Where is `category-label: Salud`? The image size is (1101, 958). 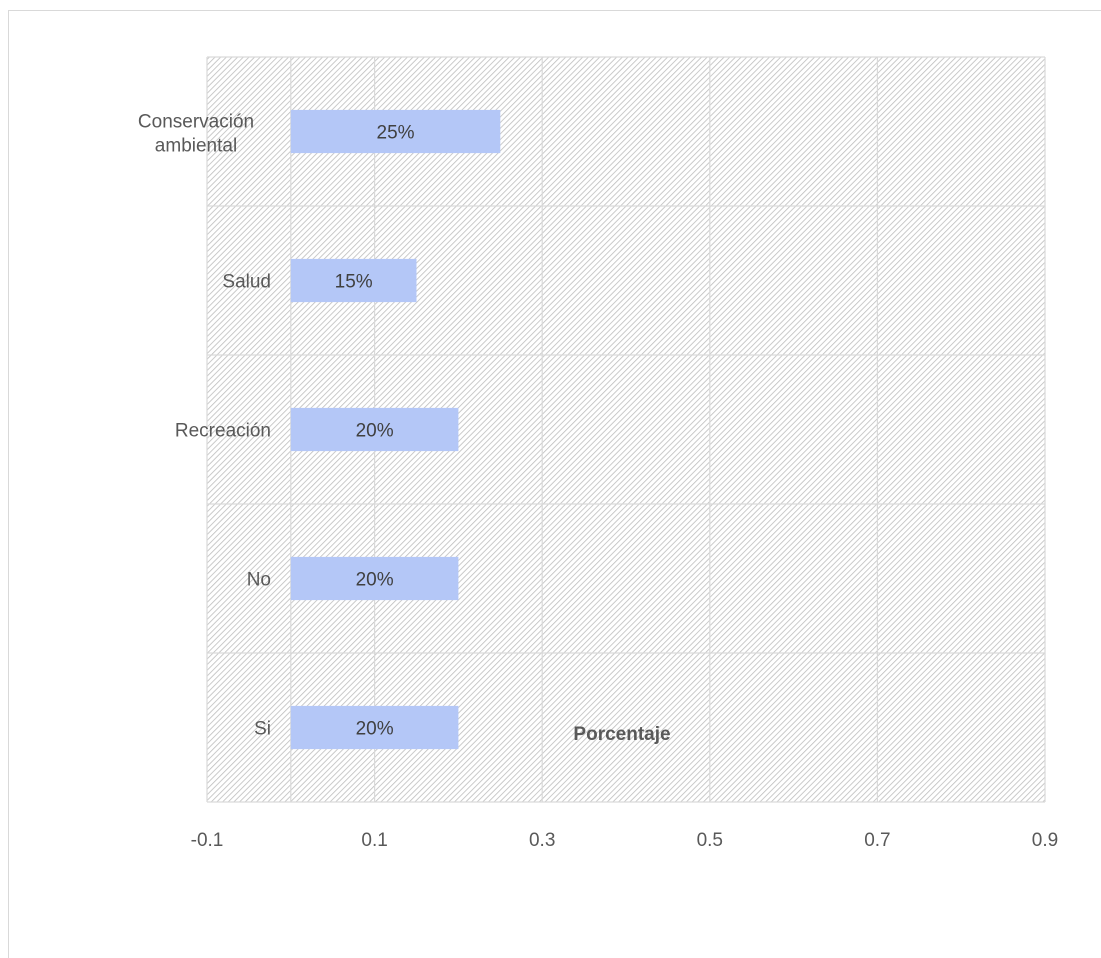 category-label: Salud is located at coordinates (246, 282).